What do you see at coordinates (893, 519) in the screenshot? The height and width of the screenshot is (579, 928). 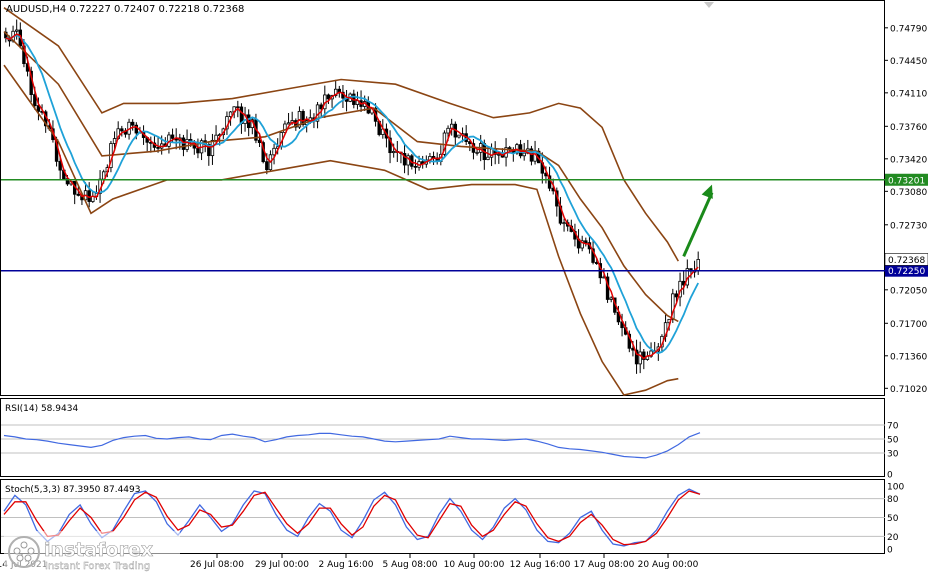 I see `stoch-tick-label: 50` at bounding box center [893, 519].